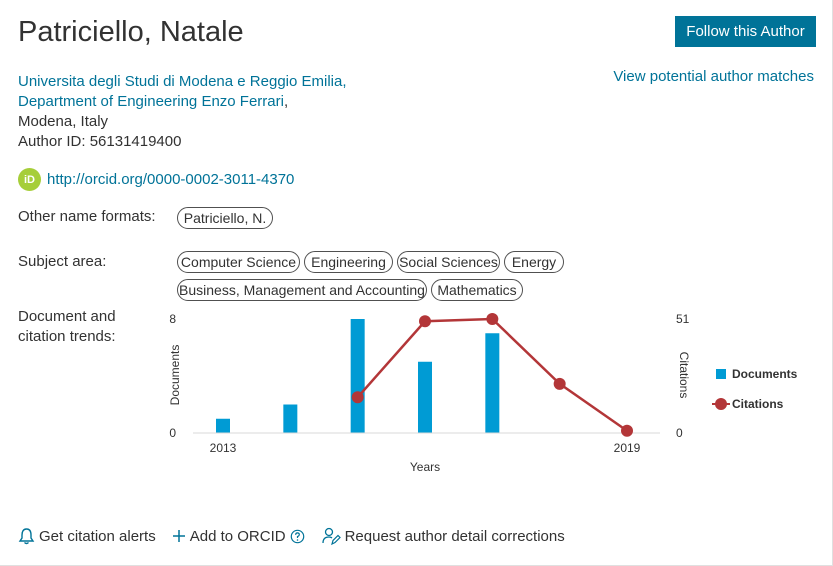 The width and height of the screenshot is (833, 566). What do you see at coordinates (178, 536) in the screenshot?
I see `plus-icon` at bounding box center [178, 536].